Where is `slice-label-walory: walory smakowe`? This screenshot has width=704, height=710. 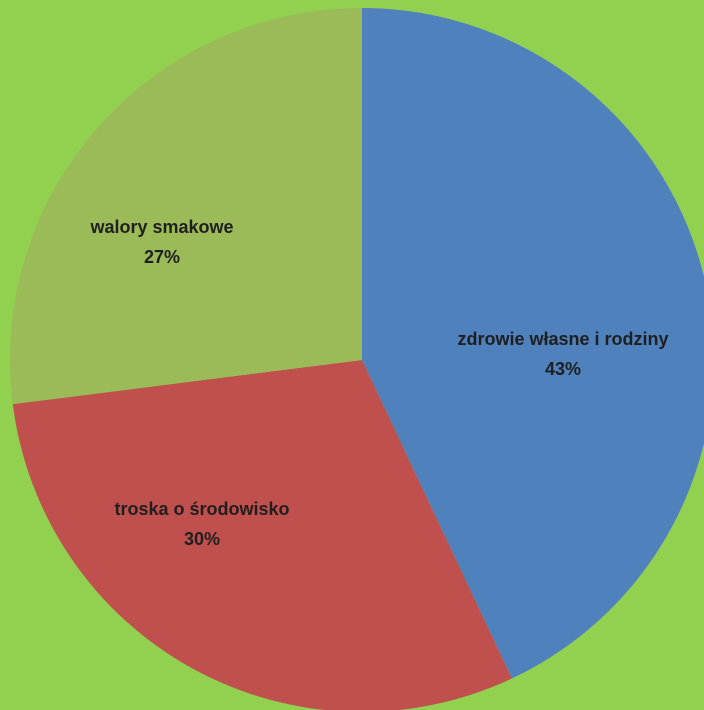 slice-label-walory: walory smakowe is located at coordinates (161, 227).